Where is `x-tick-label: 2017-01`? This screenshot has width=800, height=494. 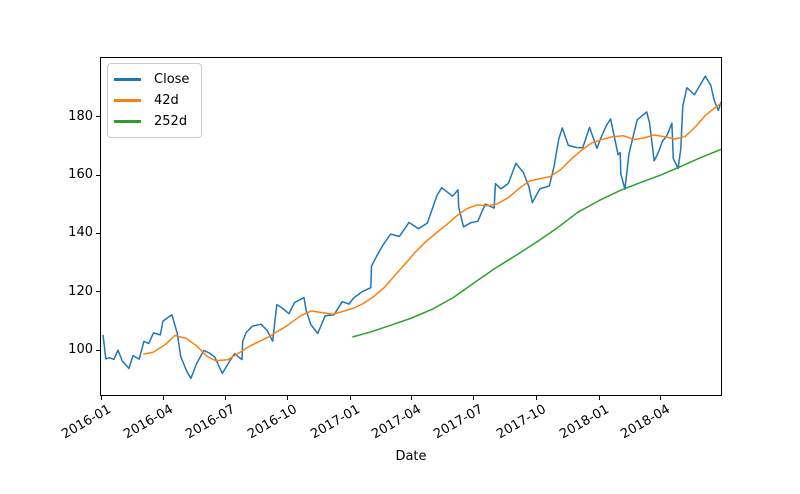
x-tick-label: 2017-01 is located at coordinates (335, 422).